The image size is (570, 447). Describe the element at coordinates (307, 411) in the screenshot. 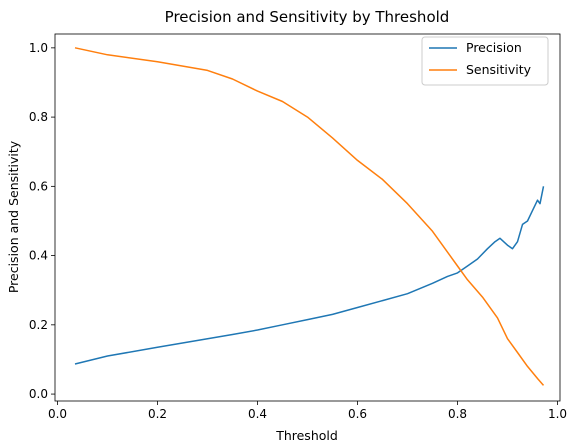

I see `x-axis: 0.0 0.2 0.4 0.6 0.8 1.0` at that location.